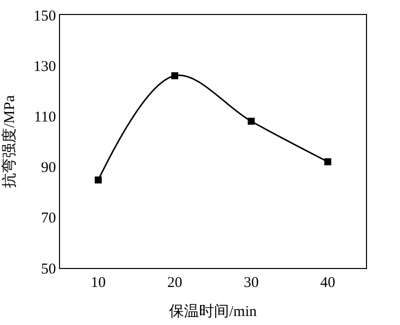 The height and width of the screenshot is (325, 400). What do you see at coordinates (45, 16) in the screenshot?
I see `y-tick-label: 150` at bounding box center [45, 16].